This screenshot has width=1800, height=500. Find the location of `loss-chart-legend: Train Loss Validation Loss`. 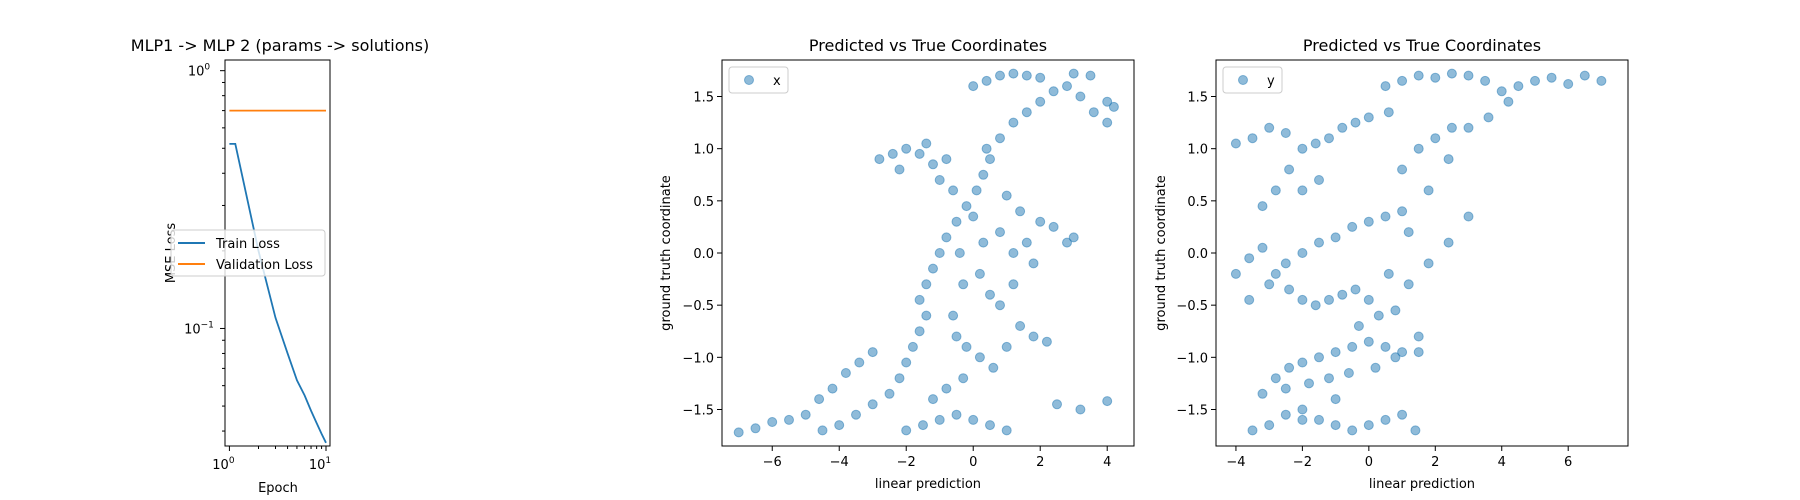

loss-chart-legend: Train Loss Validation Loss is located at coordinates (248, 253).